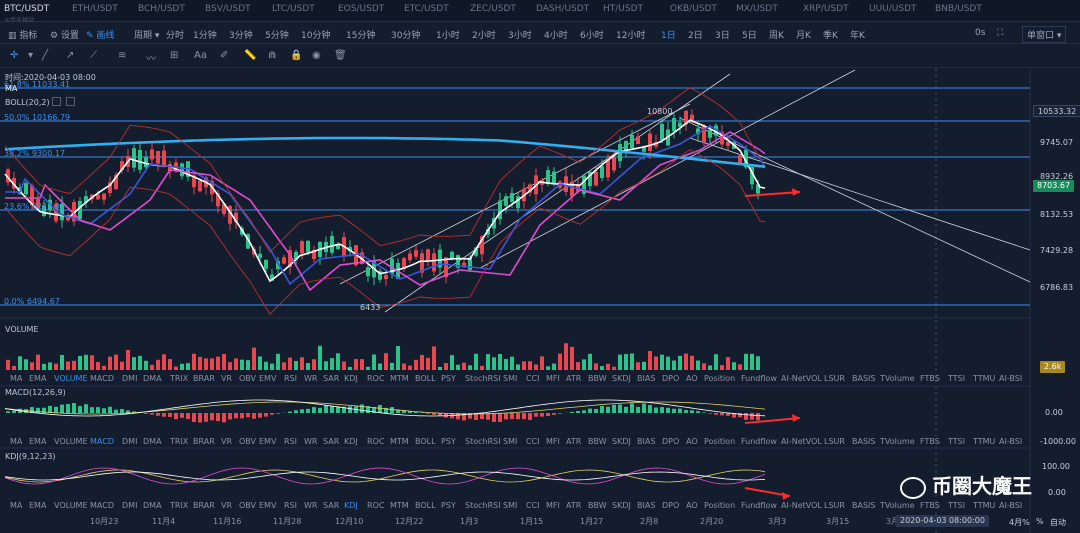 The width and height of the screenshot is (1080, 533). I want to click on period-option: 15分钟, so click(361, 36).